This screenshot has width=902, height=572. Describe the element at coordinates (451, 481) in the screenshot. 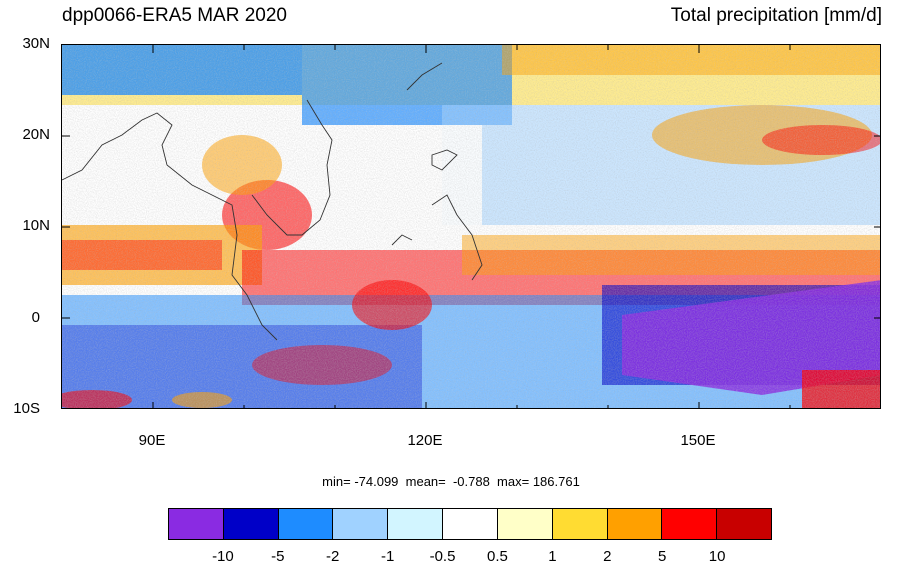

I see `stats-line: min= -74.099 mean= -0.788 max= 186.761` at that location.